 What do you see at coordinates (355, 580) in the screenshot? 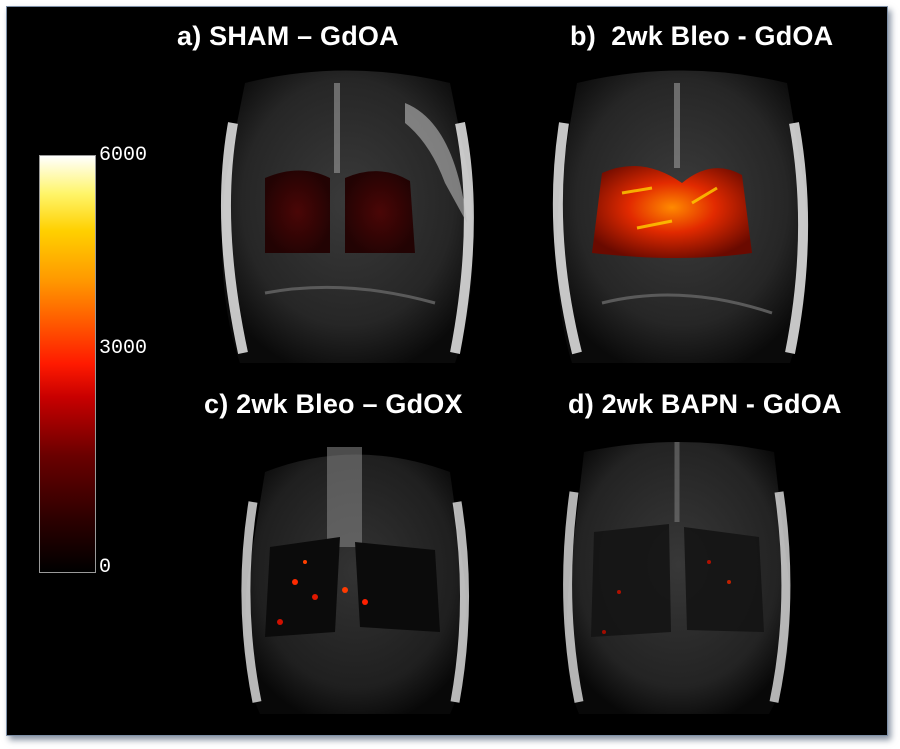
I see `mri-scan-panel-c` at bounding box center [355, 580].